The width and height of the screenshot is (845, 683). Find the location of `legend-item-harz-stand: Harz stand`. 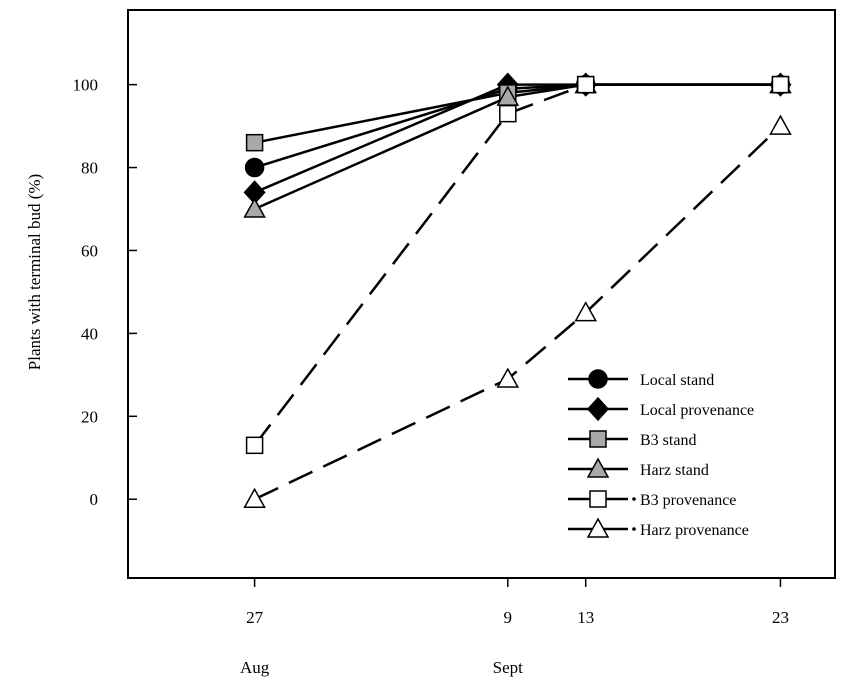

legend-item-harz-stand: Harz stand is located at coordinates (638, 468).